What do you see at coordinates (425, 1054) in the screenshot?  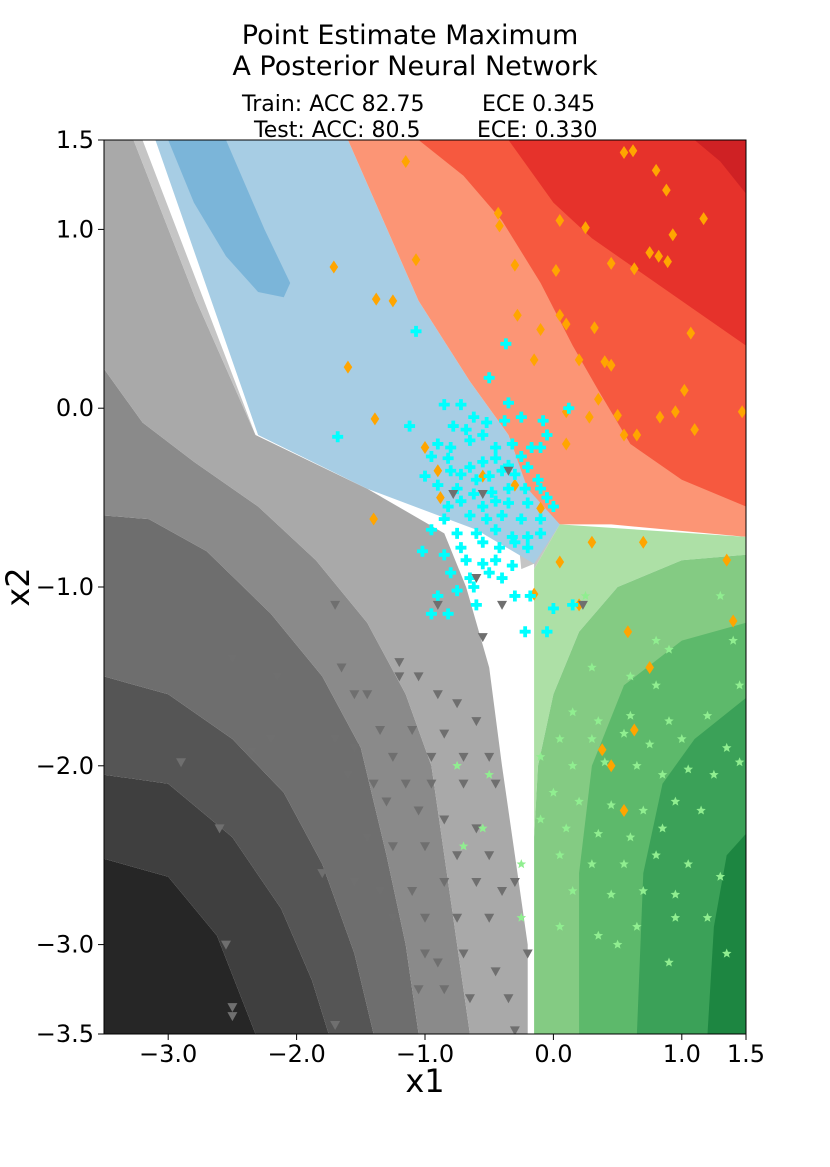 I see `x-tick-label: −1.0` at bounding box center [425, 1054].